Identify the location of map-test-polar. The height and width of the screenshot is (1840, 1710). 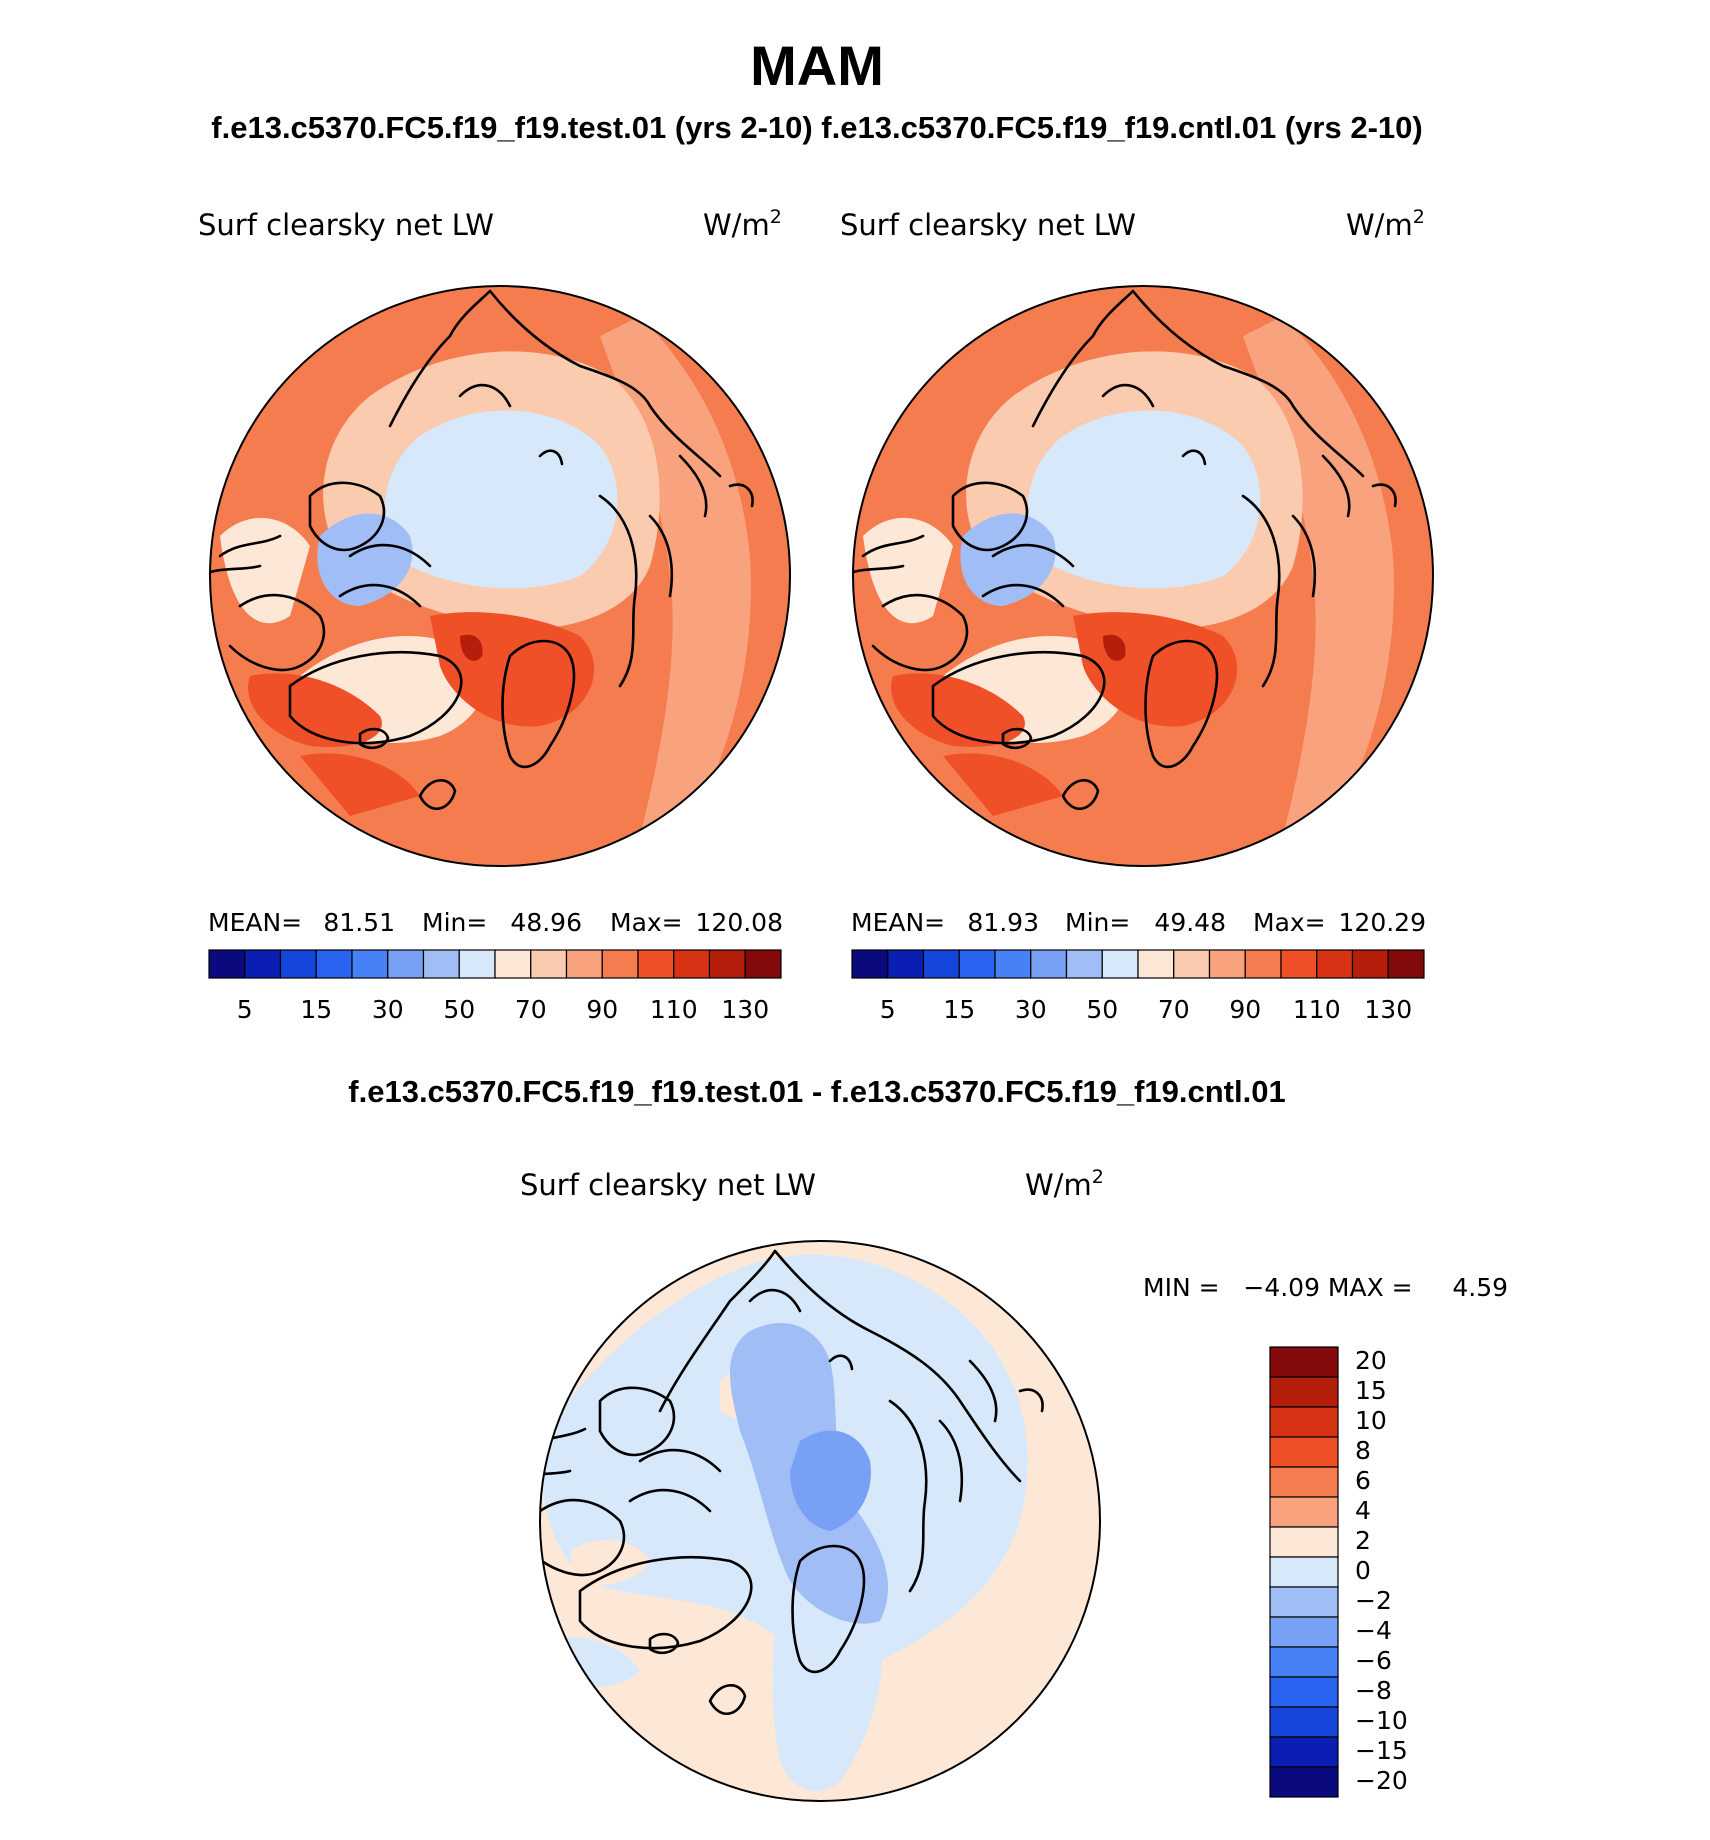
(500, 576).